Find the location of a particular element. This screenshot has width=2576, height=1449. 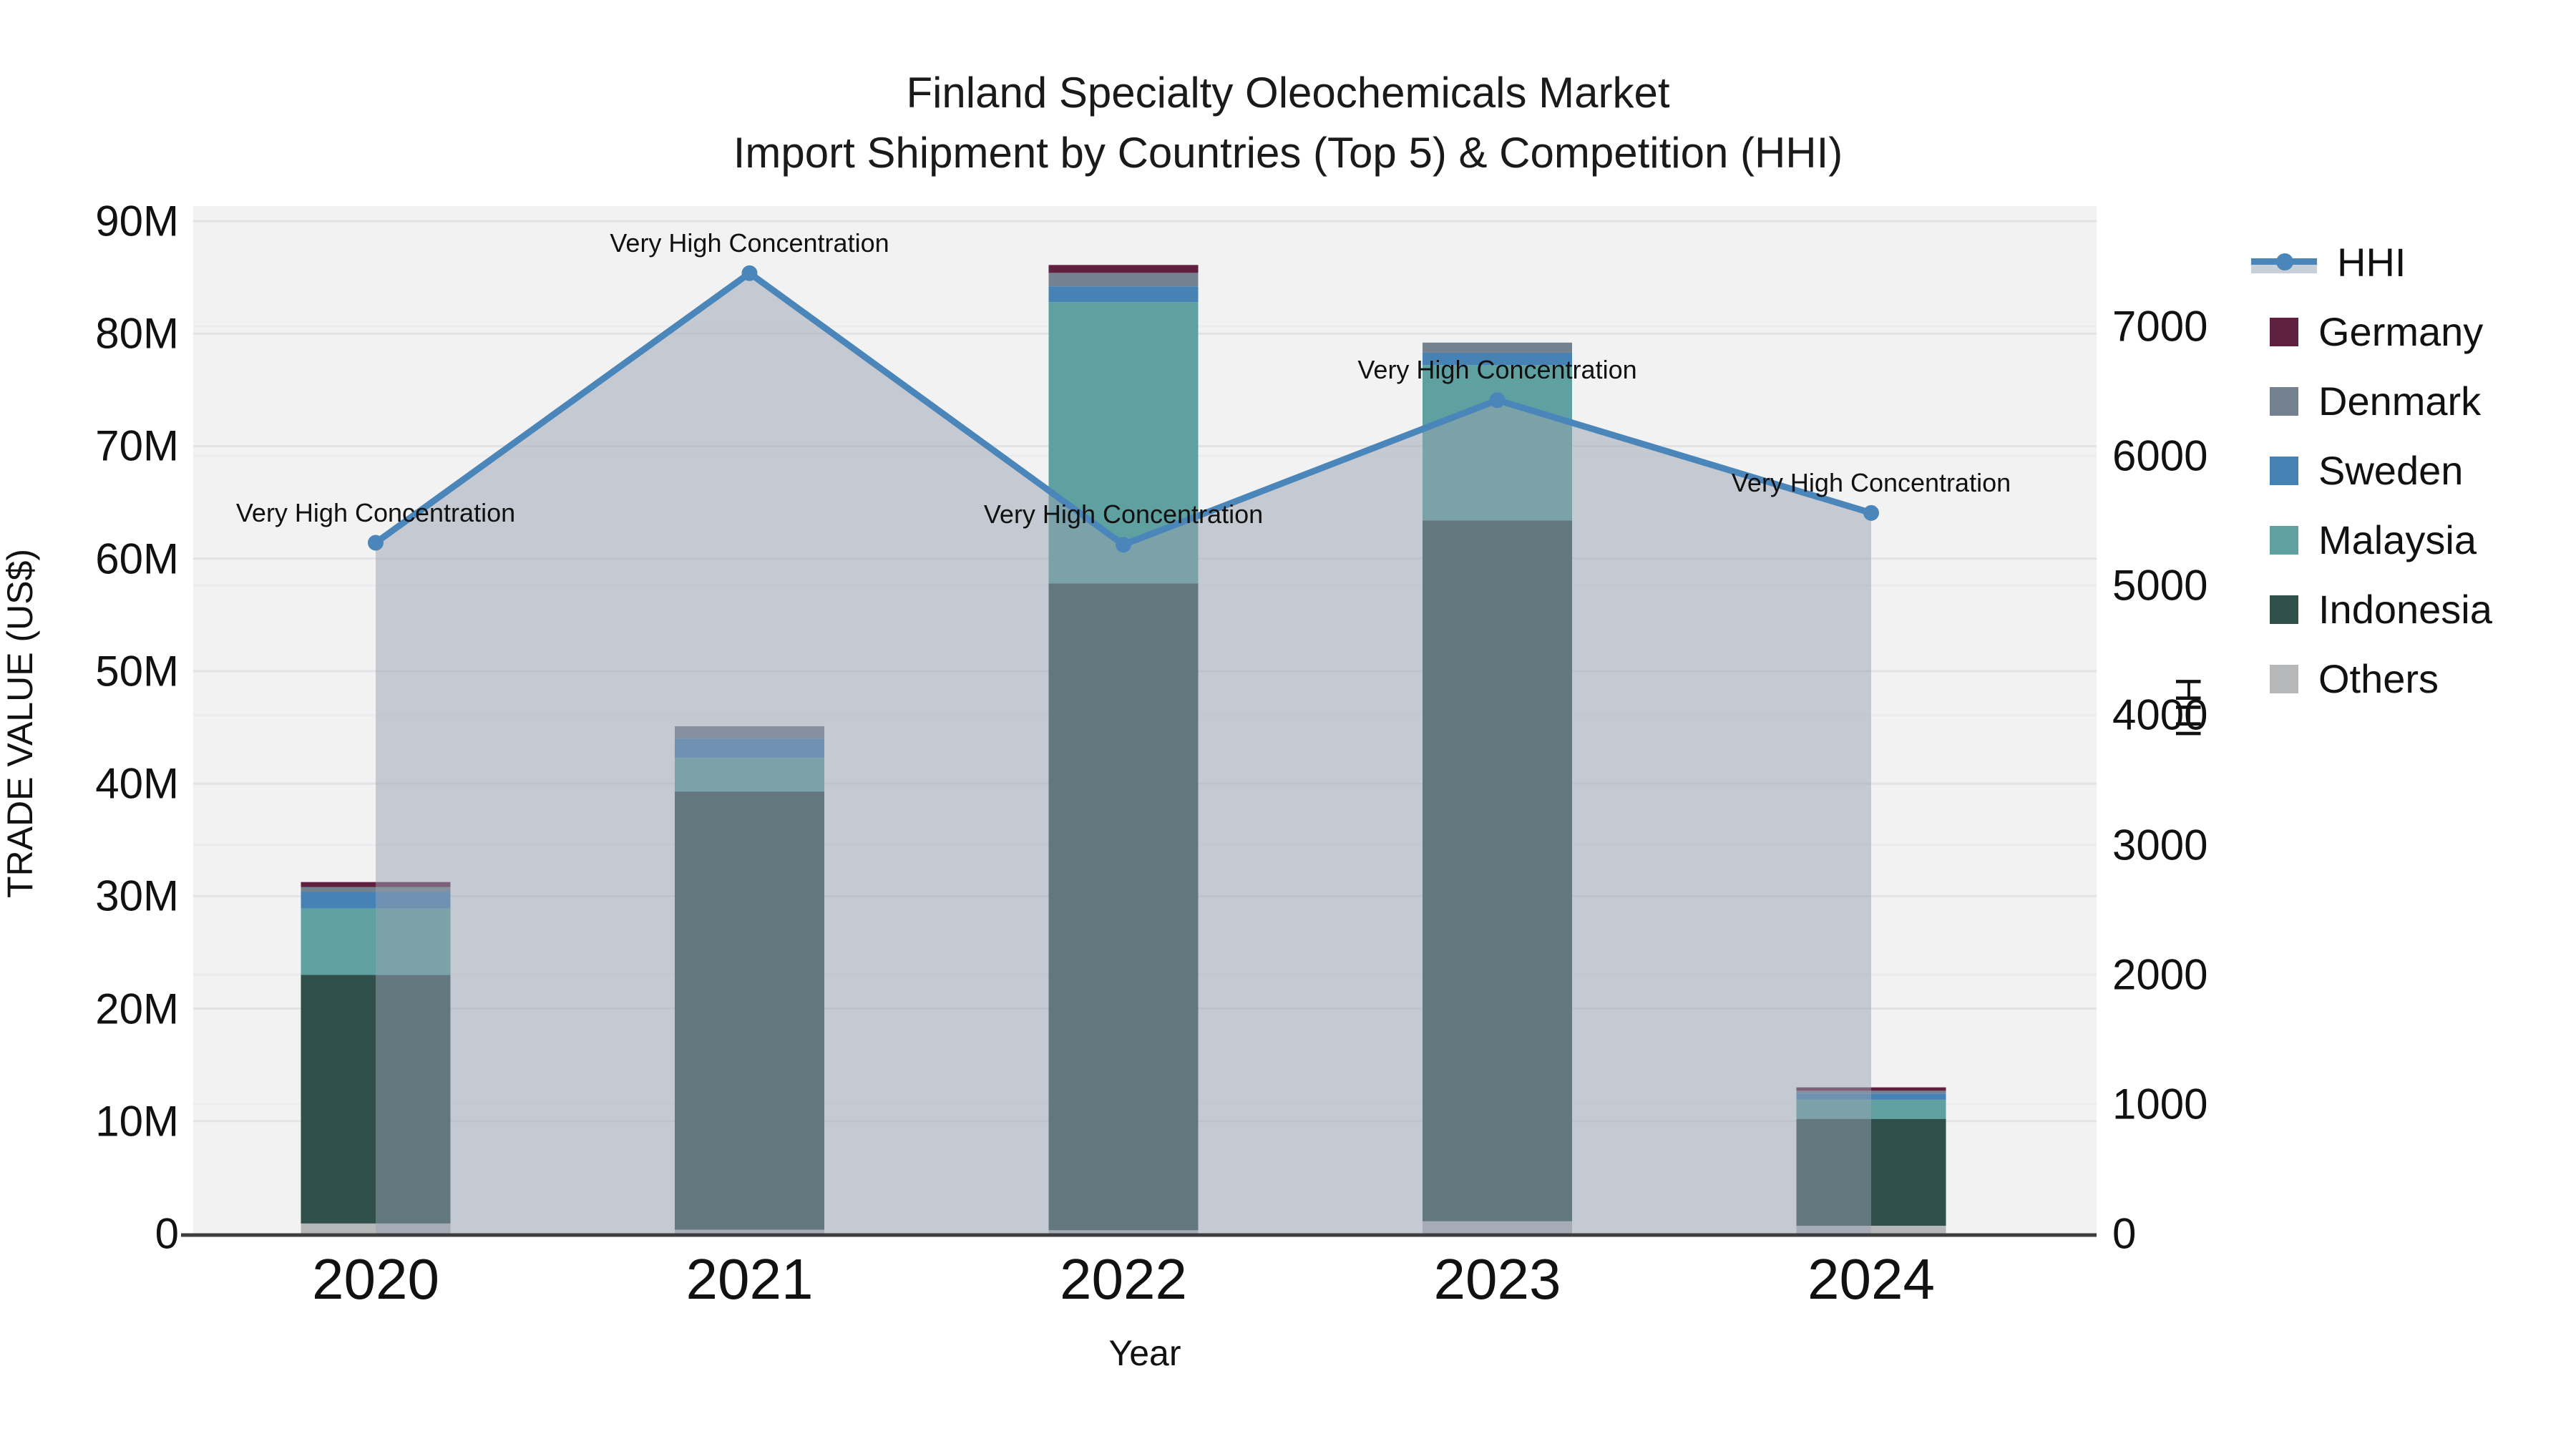

legend-item-denmark: Denmark is located at coordinates (2411, 401).